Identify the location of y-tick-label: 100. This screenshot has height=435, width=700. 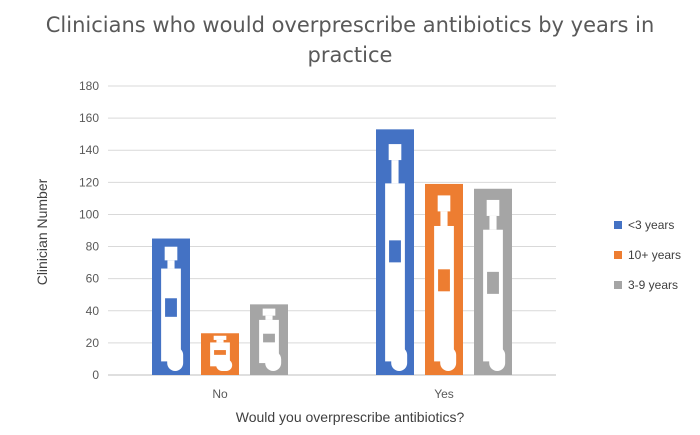
(89, 214).